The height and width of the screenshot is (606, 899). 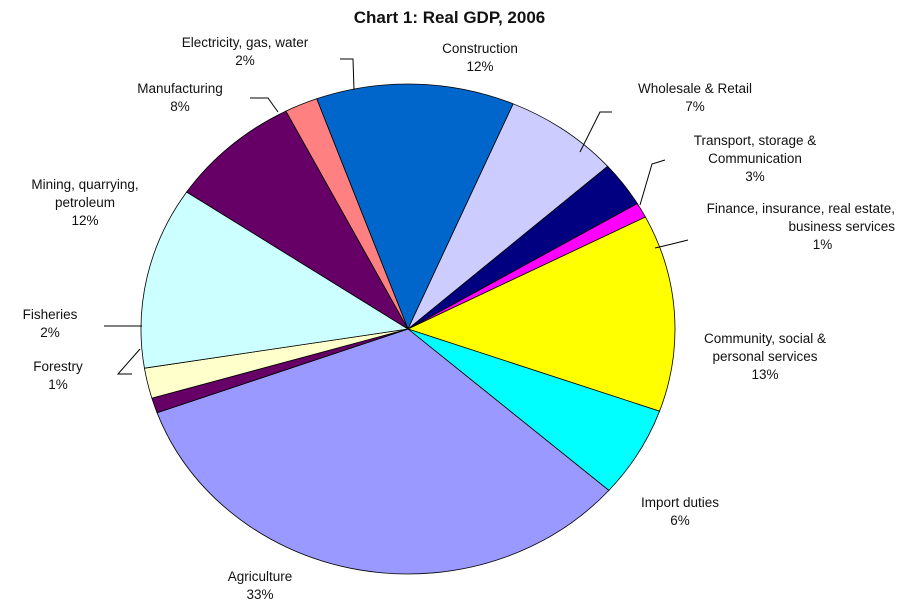 I want to click on slice-name: Forestry, so click(x=58, y=366).